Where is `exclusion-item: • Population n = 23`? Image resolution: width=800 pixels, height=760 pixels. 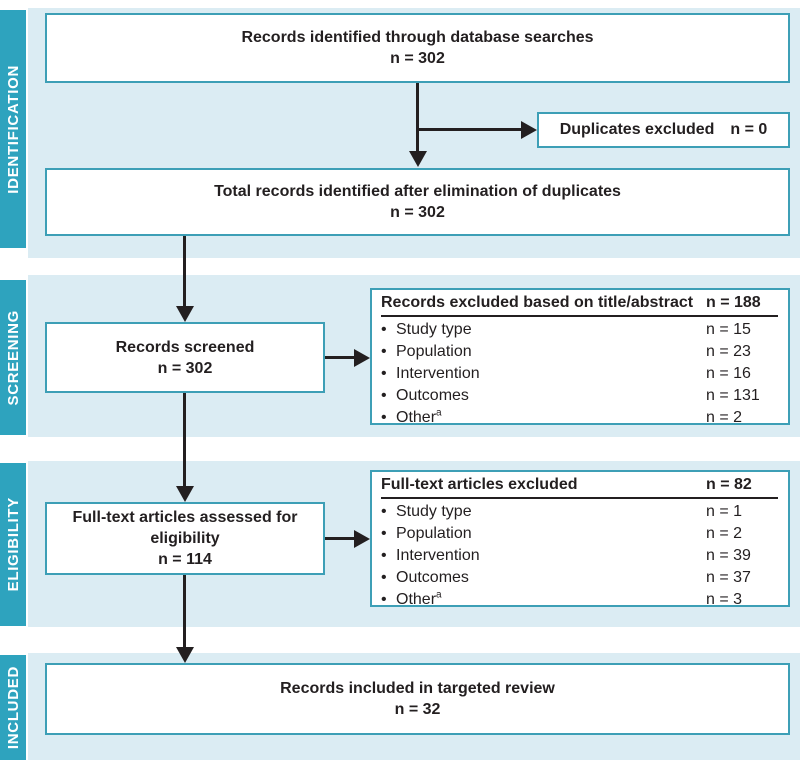 exclusion-item: • Population n = 23 is located at coordinates (579, 352).